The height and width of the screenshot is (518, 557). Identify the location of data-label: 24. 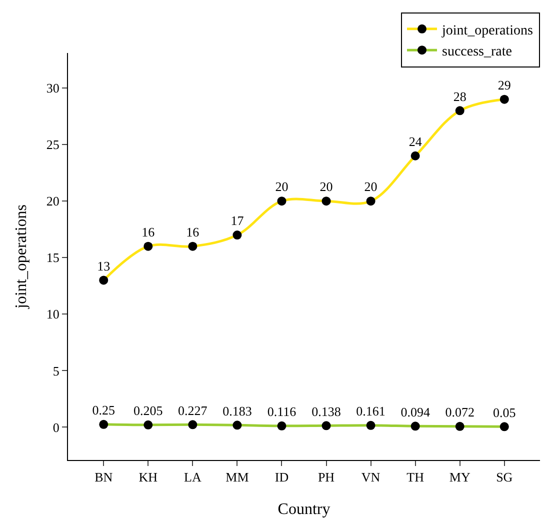
(415, 142).